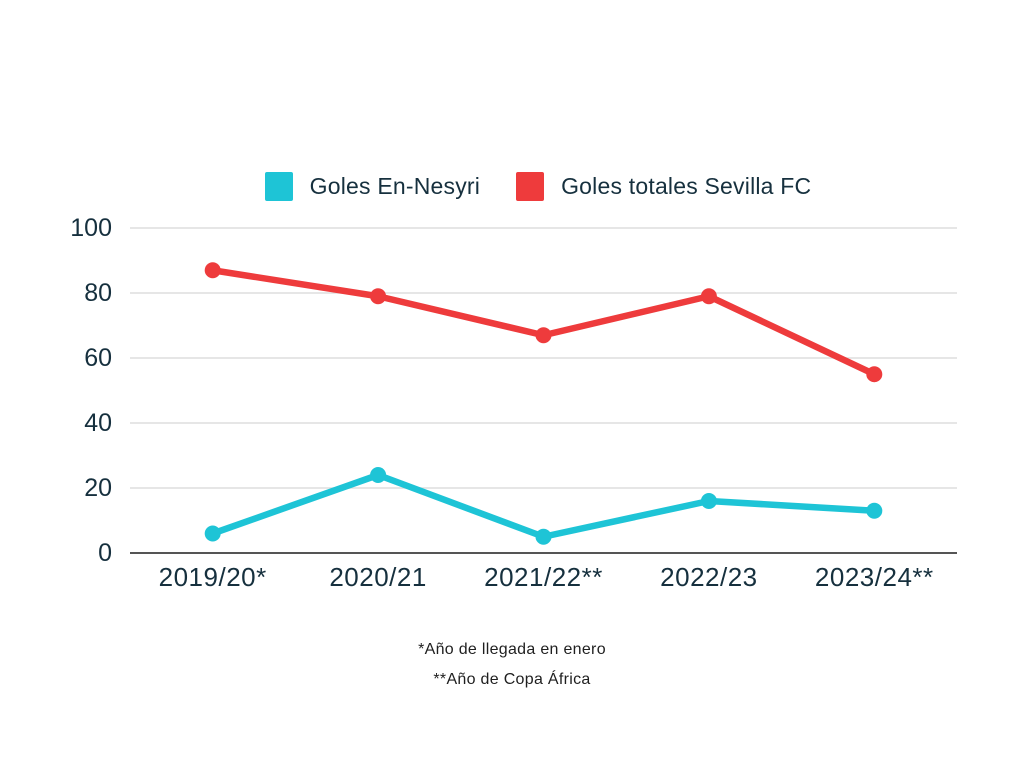 This screenshot has height=768, width=1024. I want to click on x-tick-label: 2023/24**, so click(874, 577).